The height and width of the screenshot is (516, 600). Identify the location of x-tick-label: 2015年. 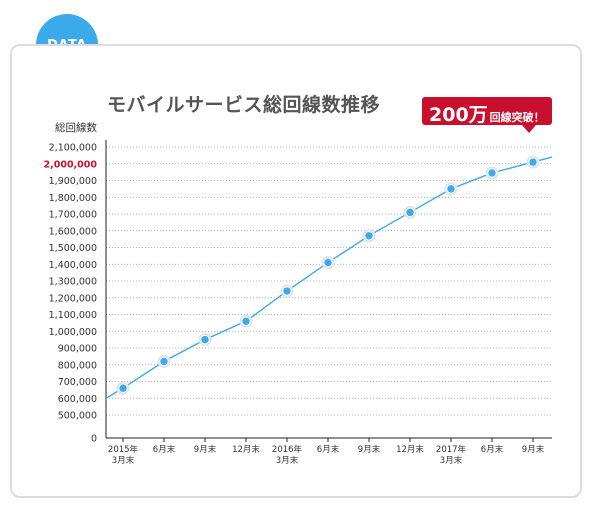
(123, 449).